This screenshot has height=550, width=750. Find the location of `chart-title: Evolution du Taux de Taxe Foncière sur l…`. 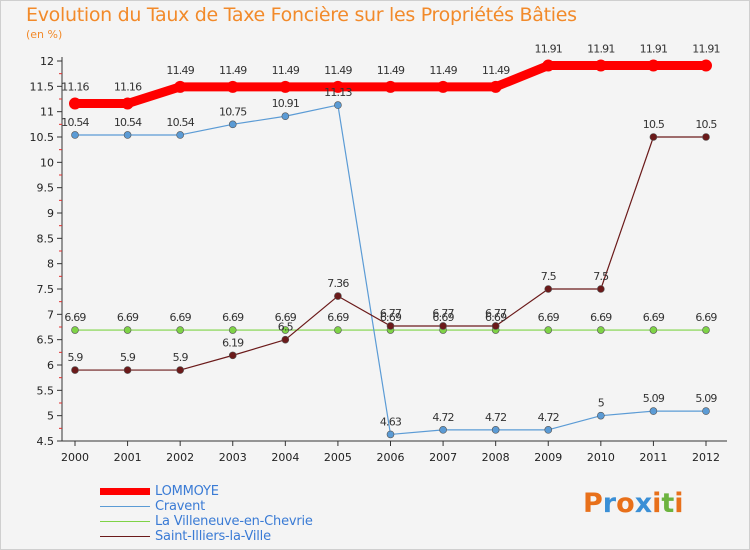

chart-title: Evolution du Taux de Taxe Foncière sur l… is located at coordinates (301, 15).